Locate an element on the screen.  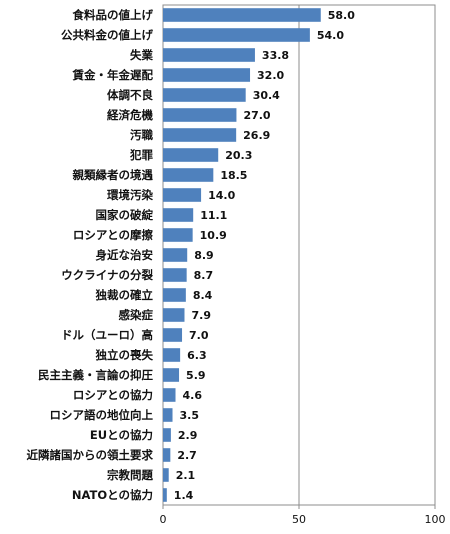
x-tick-label-1: 50 is located at coordinates (299, 519).